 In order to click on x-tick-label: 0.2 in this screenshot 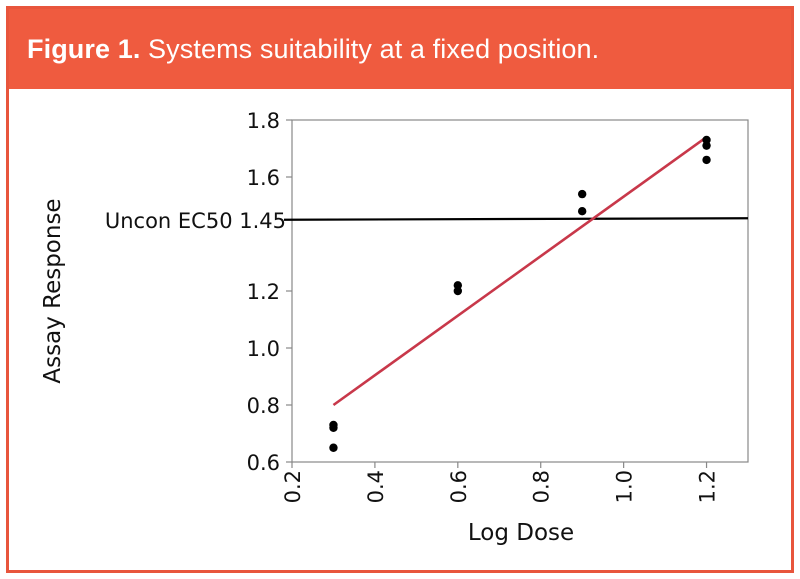, I will do `click(293, 486)`.